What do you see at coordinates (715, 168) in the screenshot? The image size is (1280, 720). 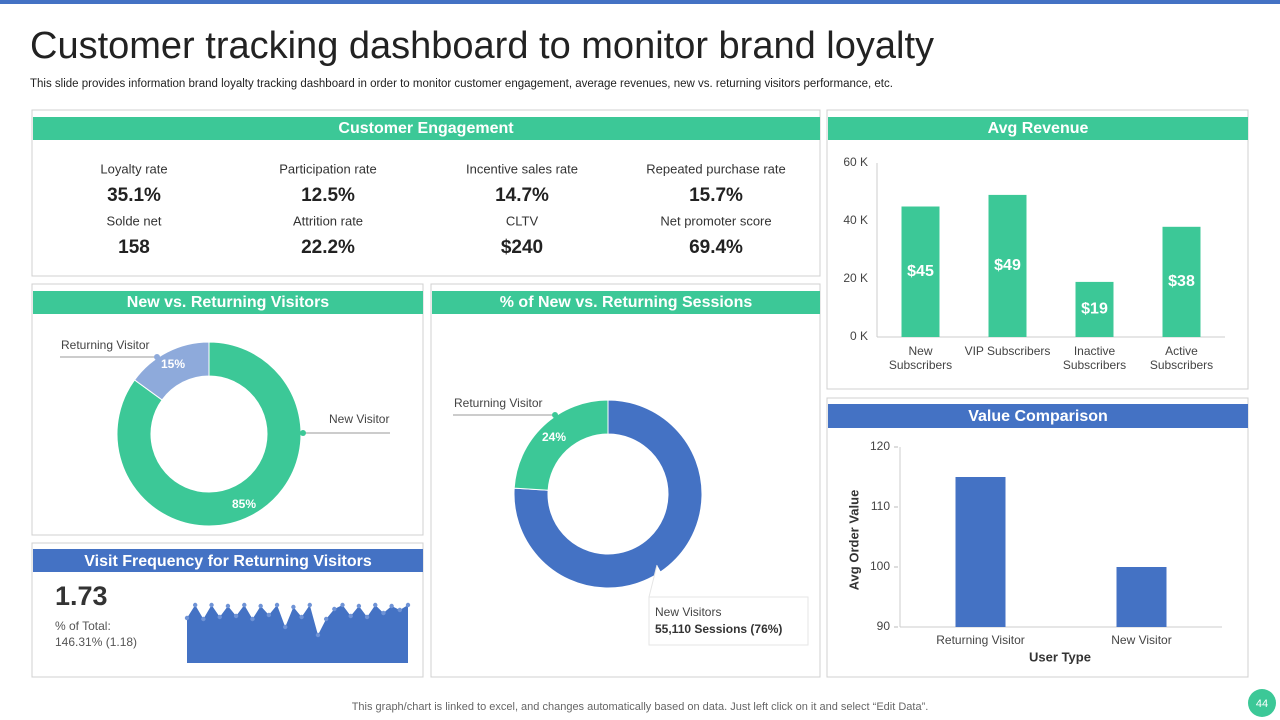 I see `metric-label: Repeated purchase rate` at bounding box center [715, 168].